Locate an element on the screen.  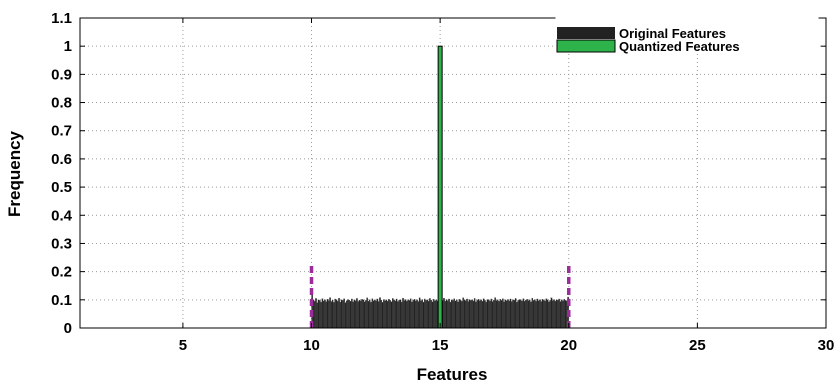
x-tick-label: 20 is located at coordinates (568, 345).